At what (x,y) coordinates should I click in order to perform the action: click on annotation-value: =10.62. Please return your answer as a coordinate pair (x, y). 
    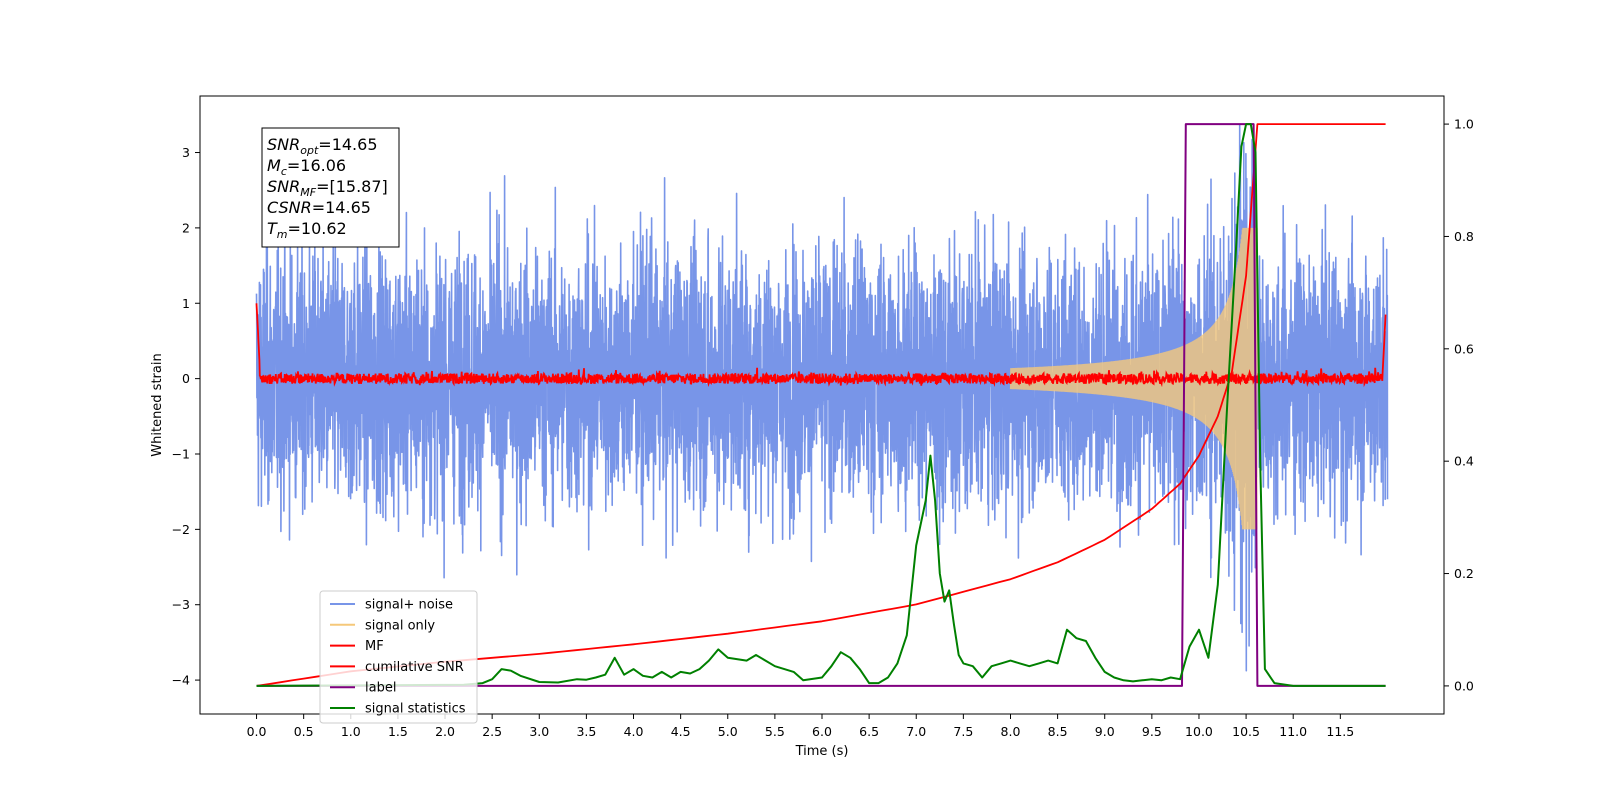
    Looking at the image, I should click on (317, 228).